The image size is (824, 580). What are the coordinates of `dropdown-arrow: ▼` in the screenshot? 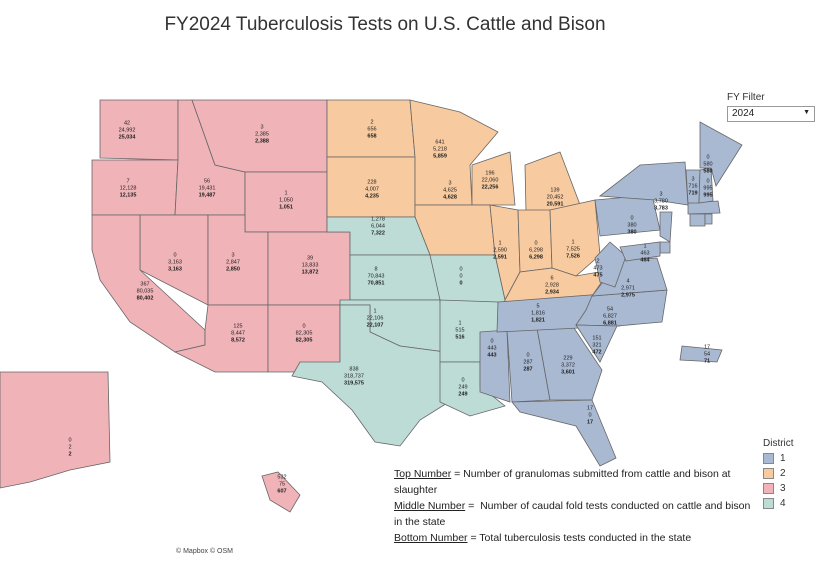 It's located at (806, 112).